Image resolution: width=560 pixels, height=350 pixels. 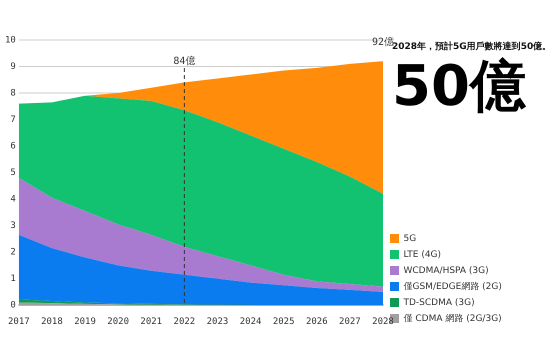 I want to click on legend-label: TD-SCDMA (3G), so click(x=438, y=303).